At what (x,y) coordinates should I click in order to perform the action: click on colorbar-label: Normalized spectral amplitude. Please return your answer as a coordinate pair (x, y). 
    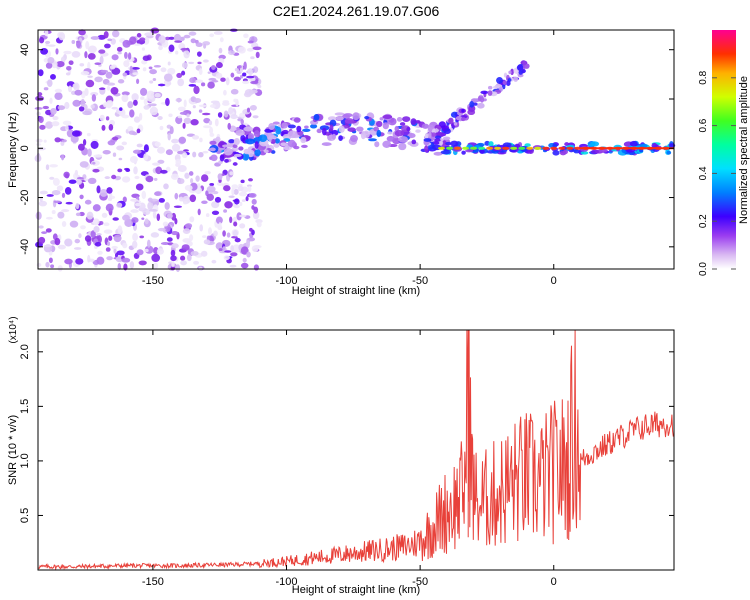
    Looking at the image, I should click on (744, 150).